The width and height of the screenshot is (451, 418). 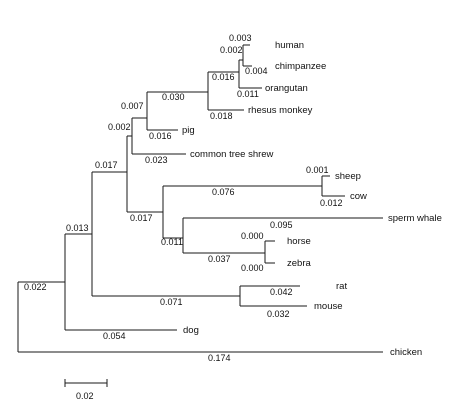 What do you see at coordinates (348, 176) in the screenshot?
I see `taxon-label-sheep: sheep` at bounding box center [348, 176].